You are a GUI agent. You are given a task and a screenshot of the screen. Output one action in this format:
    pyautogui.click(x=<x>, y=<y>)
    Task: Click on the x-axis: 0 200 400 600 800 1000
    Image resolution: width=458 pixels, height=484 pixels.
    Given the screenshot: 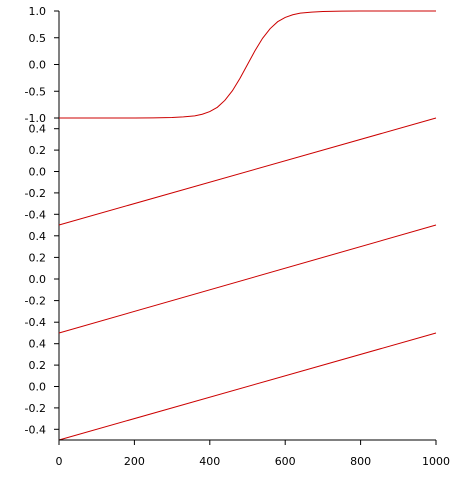 What is the action you would take?
    pyautogui.click(x=253, y=453)
    